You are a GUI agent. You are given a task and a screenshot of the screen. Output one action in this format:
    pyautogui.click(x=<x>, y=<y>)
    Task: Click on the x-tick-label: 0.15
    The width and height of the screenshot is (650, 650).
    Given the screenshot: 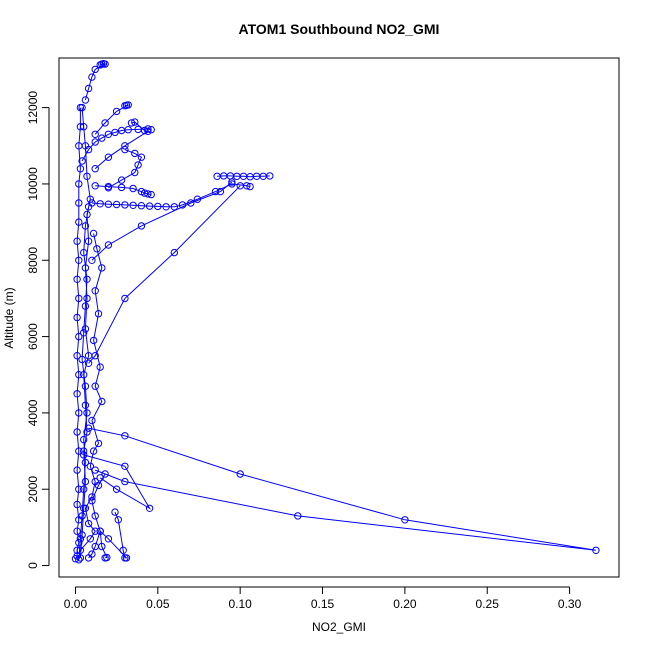 What is the action you would take?
    pyautogui.click(x=323, y=604)
    